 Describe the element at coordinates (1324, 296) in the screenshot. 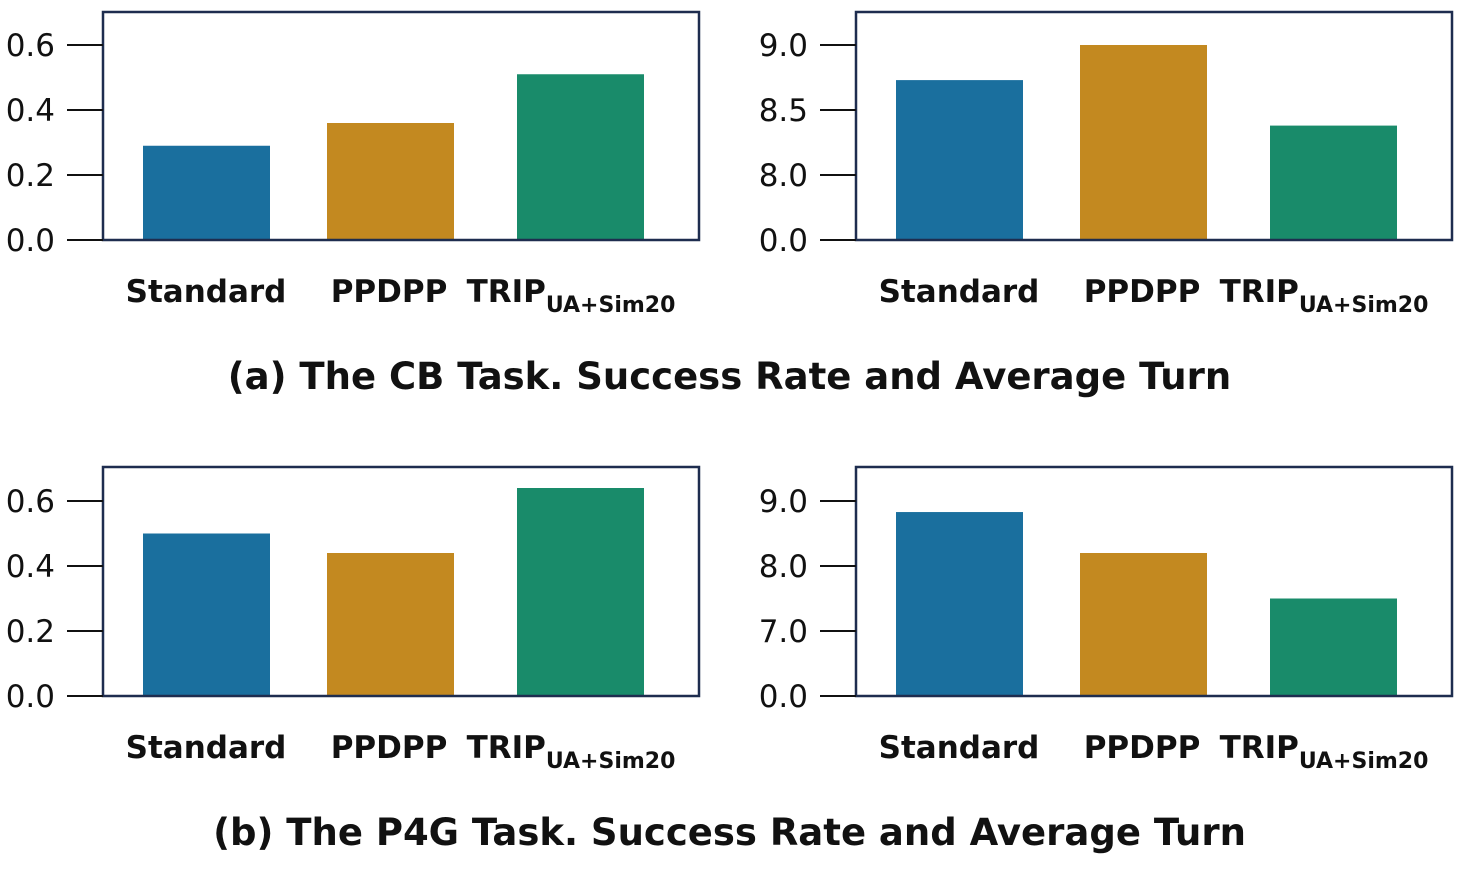

I see `cb-turn-xtick-label-trip: TRIPUA+Sim20` at that location.